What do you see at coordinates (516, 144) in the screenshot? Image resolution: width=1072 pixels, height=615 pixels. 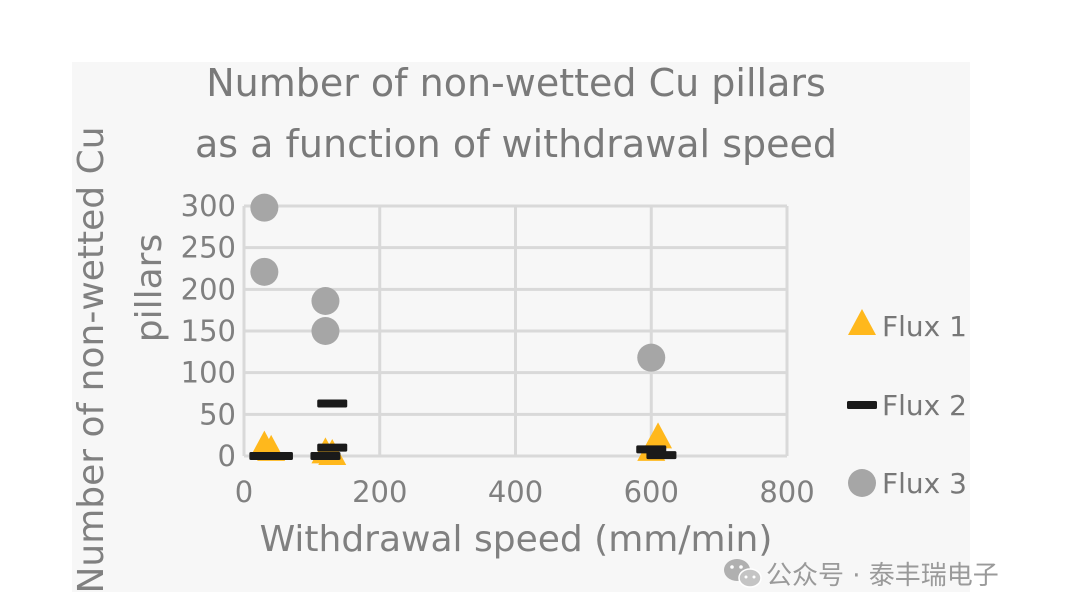 I see `chart-title-line-2: as a function of withdrawal speed` at bounding box center [516, 144].